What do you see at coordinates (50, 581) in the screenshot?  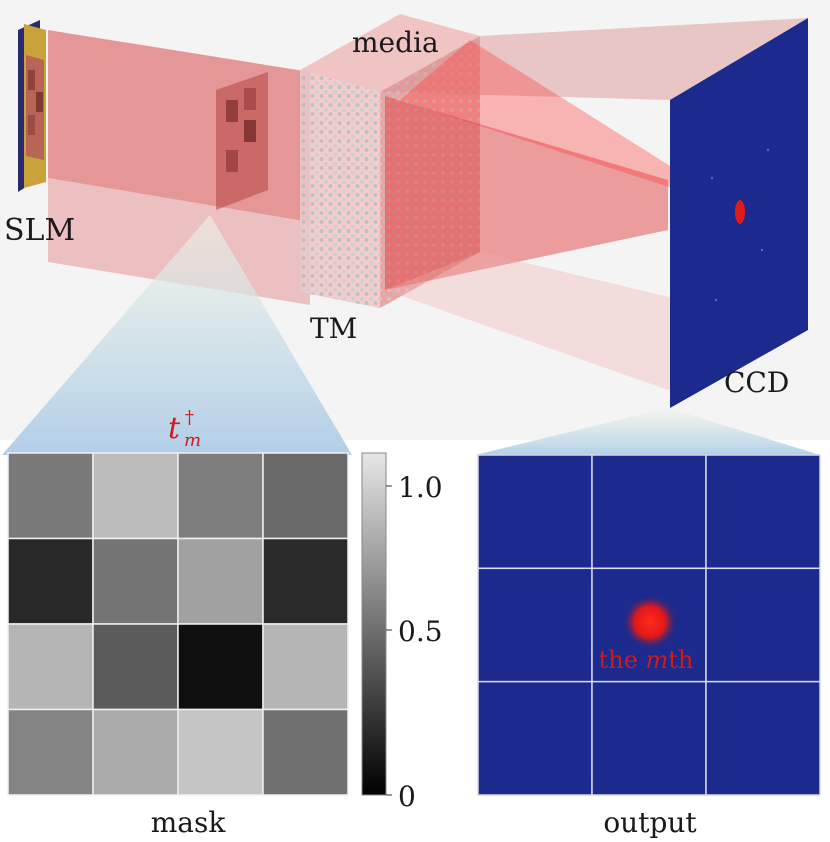 I see `mask-cell-r1-c0` at bounding box center [50, 581].